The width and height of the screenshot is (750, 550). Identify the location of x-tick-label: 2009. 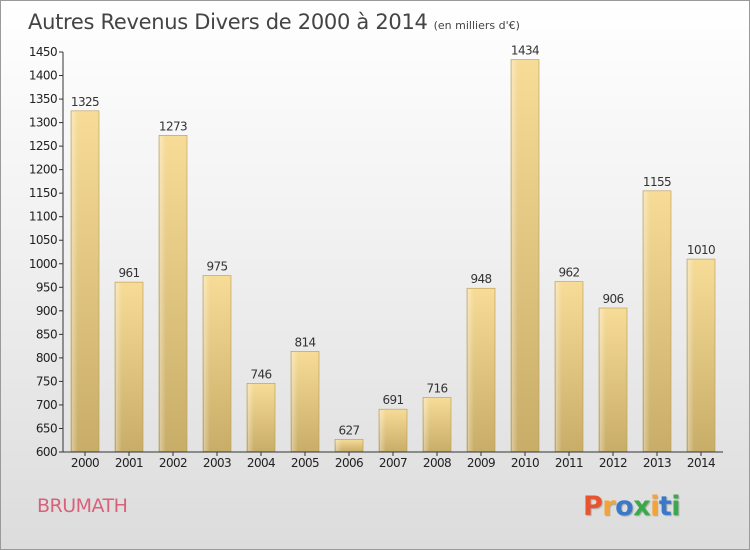
(481, 463).